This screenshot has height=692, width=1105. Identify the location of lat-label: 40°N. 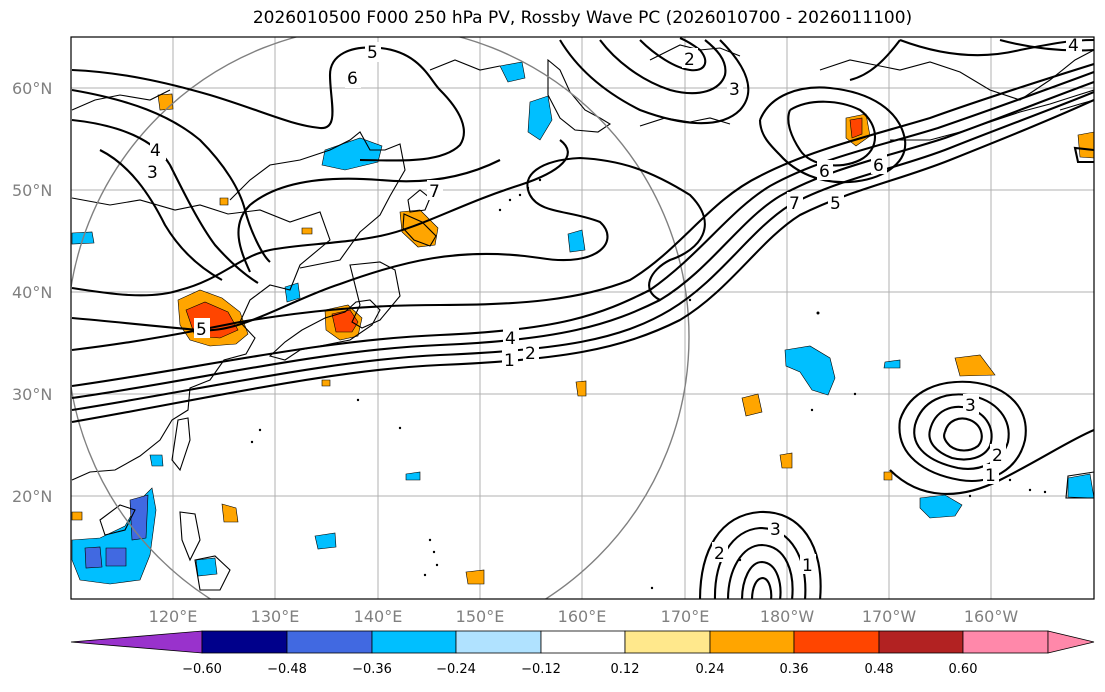
(32, 292).